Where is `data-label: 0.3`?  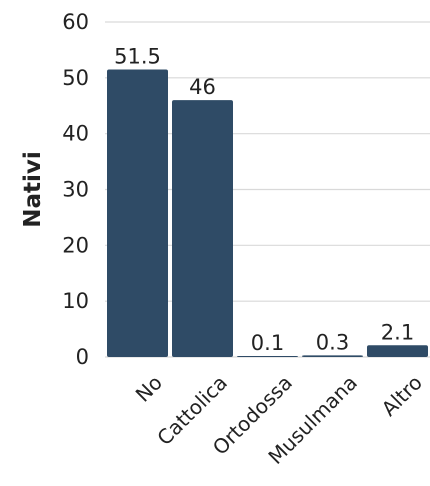
data-label: 0.3 is located at coordinates (332, 342).